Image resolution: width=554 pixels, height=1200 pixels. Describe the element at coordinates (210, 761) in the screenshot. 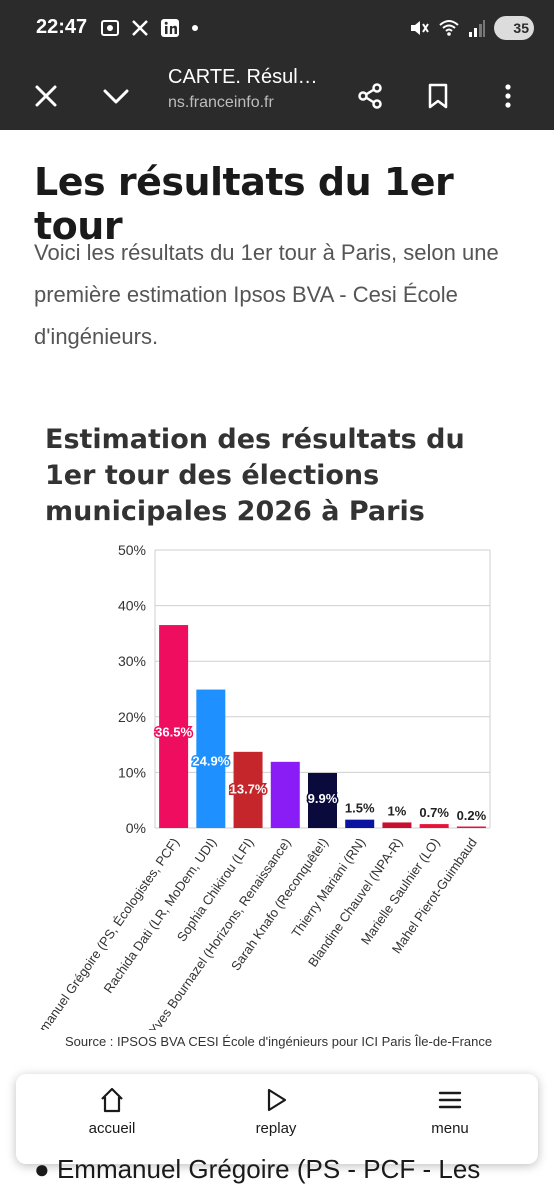

I see `data-label: 24.9%` at that location.